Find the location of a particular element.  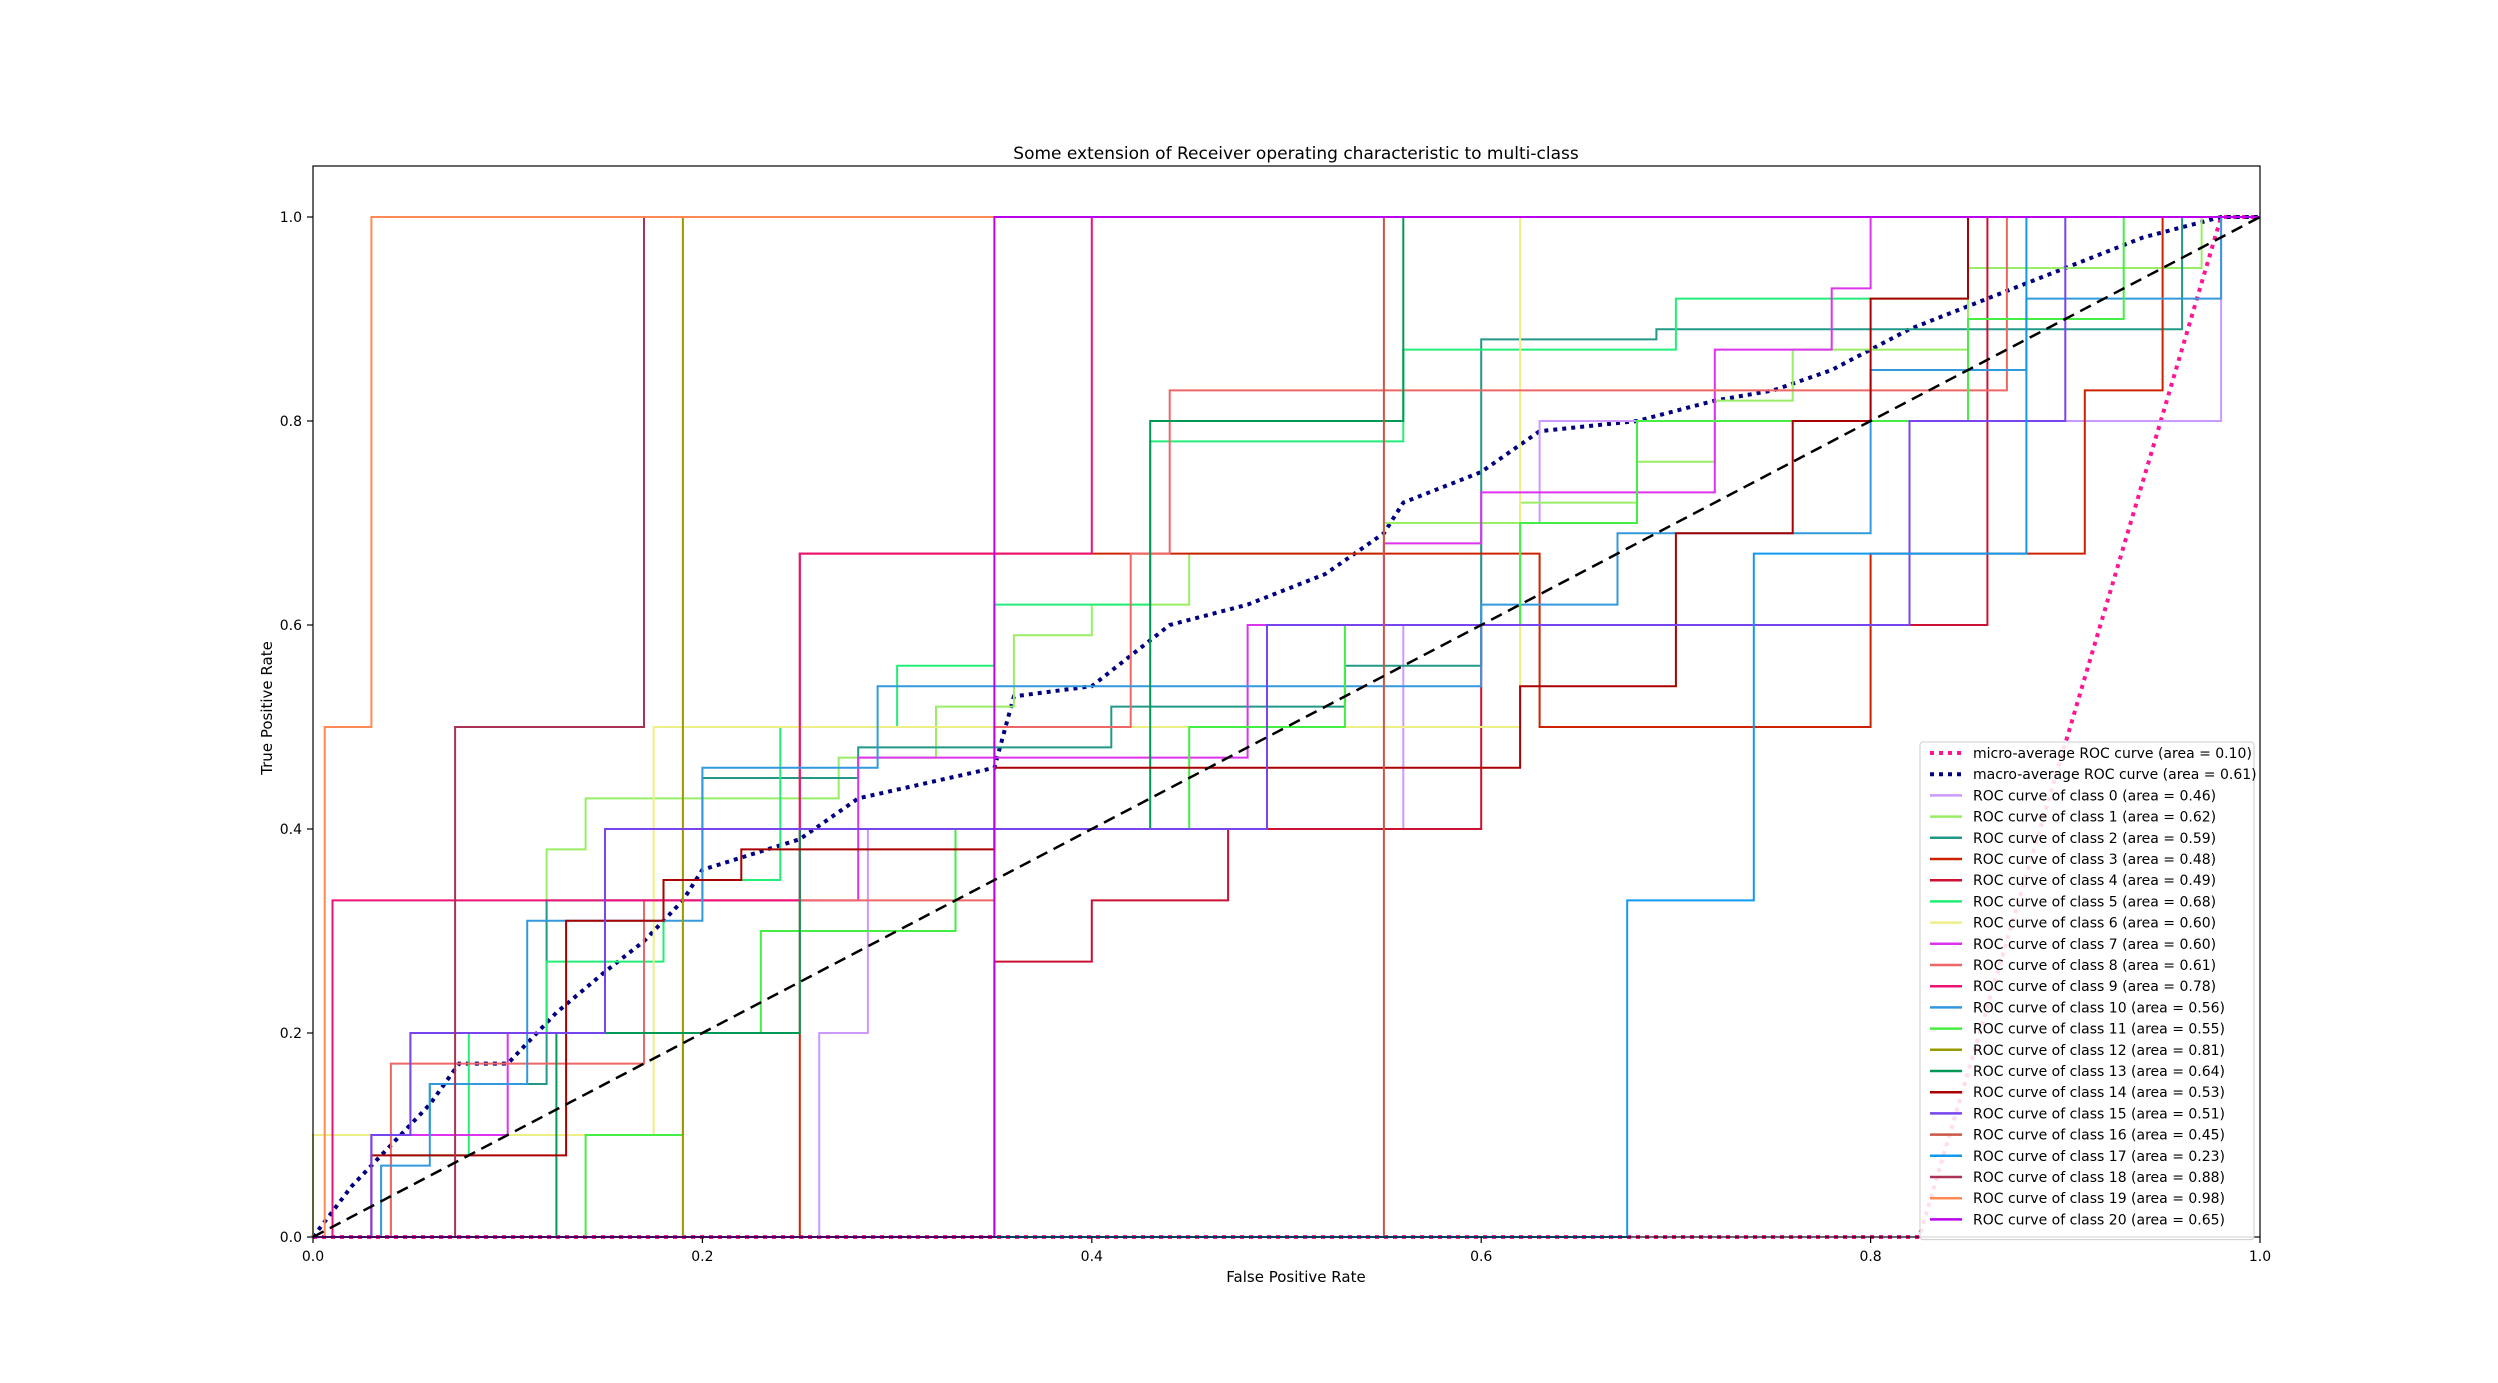

y-axis-label: True Positive Rate is located at coordinates (267, 708).